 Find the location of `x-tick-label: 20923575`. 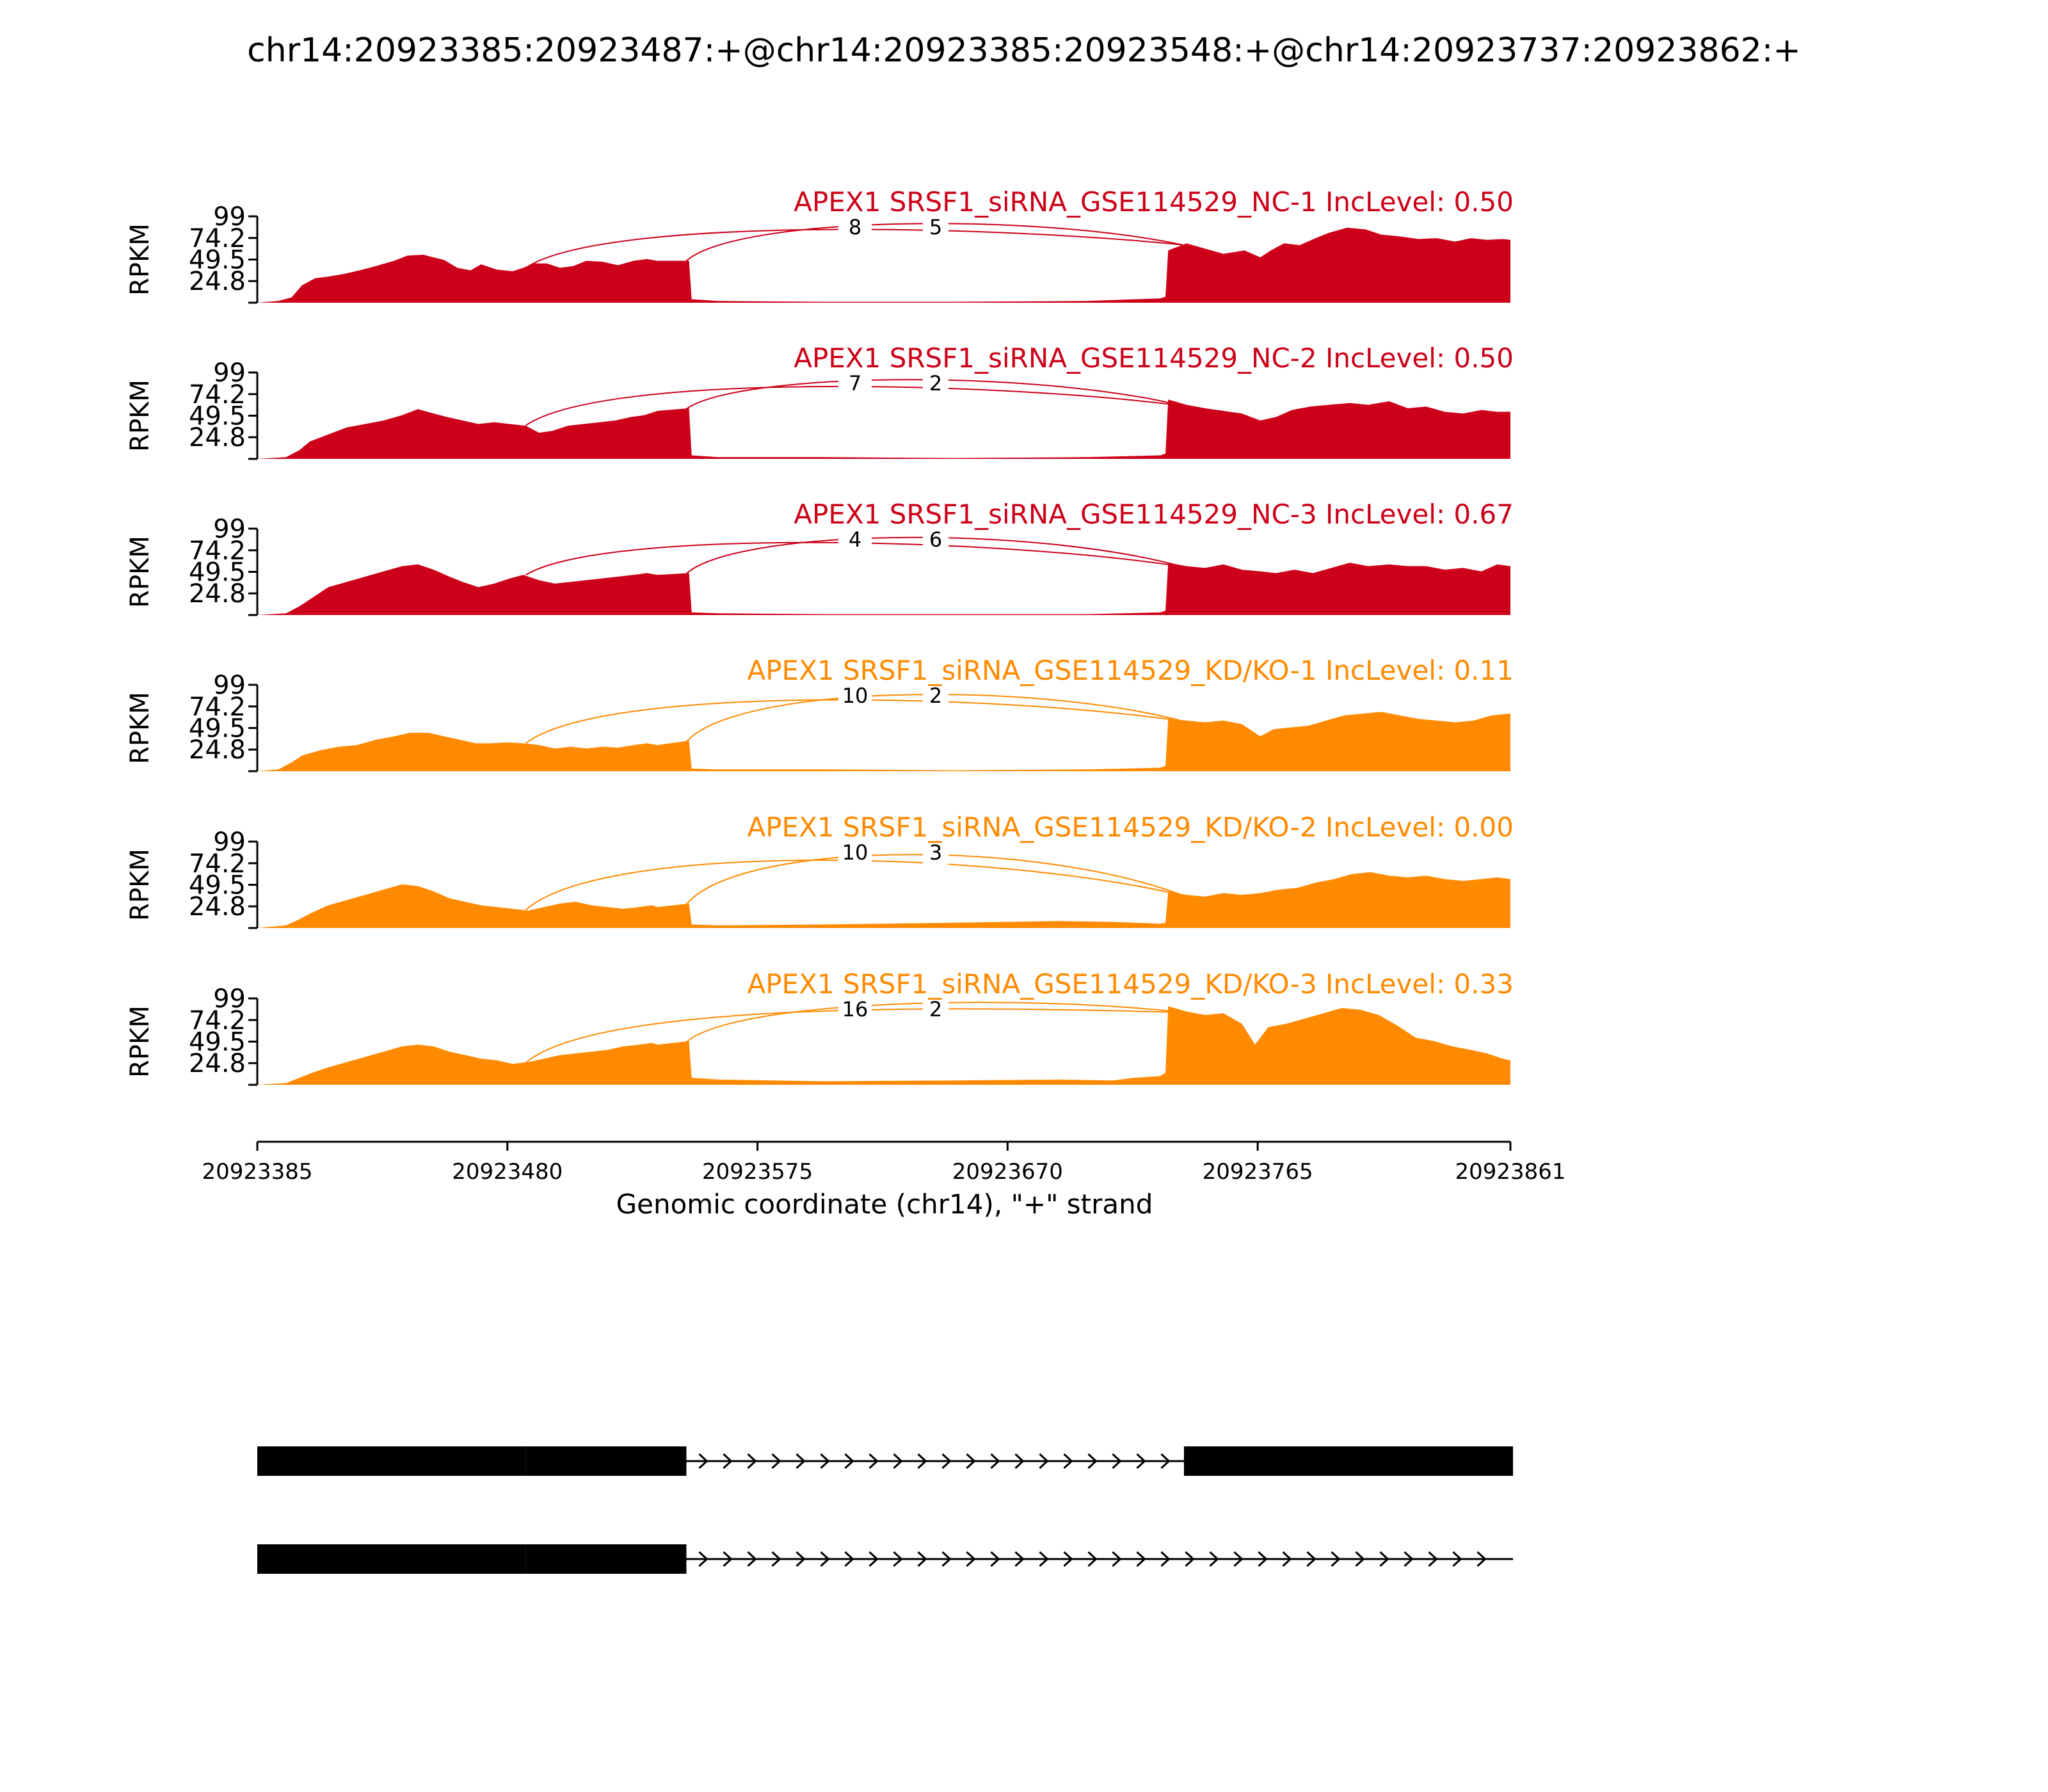

x-tick-label: 20923575 is located at coordinates (757, 1172).